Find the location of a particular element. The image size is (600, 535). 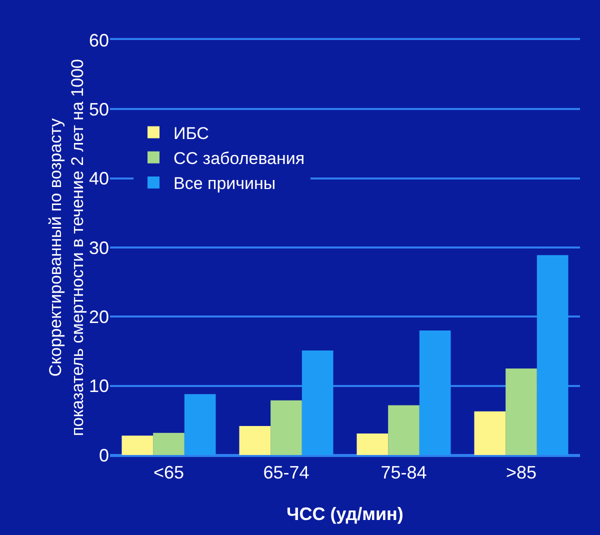

y-tick-label: 40 is located at coordinates (98, 178).